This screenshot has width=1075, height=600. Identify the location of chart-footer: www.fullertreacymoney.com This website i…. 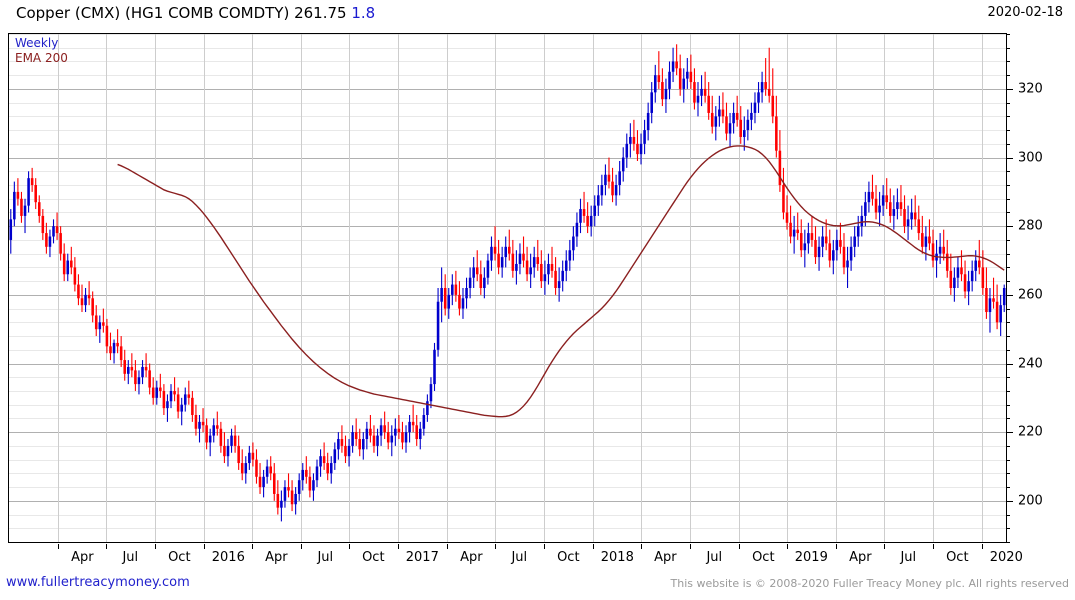
(537, 585).